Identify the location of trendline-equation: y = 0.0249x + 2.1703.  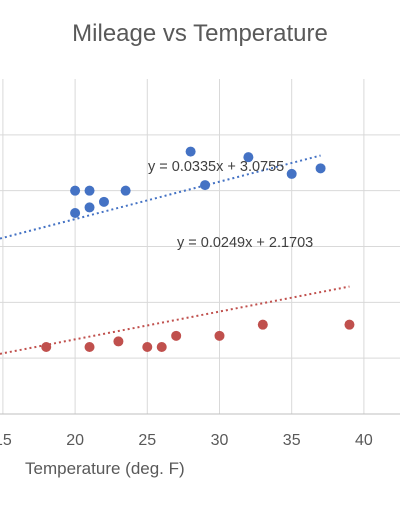
(245, 243).